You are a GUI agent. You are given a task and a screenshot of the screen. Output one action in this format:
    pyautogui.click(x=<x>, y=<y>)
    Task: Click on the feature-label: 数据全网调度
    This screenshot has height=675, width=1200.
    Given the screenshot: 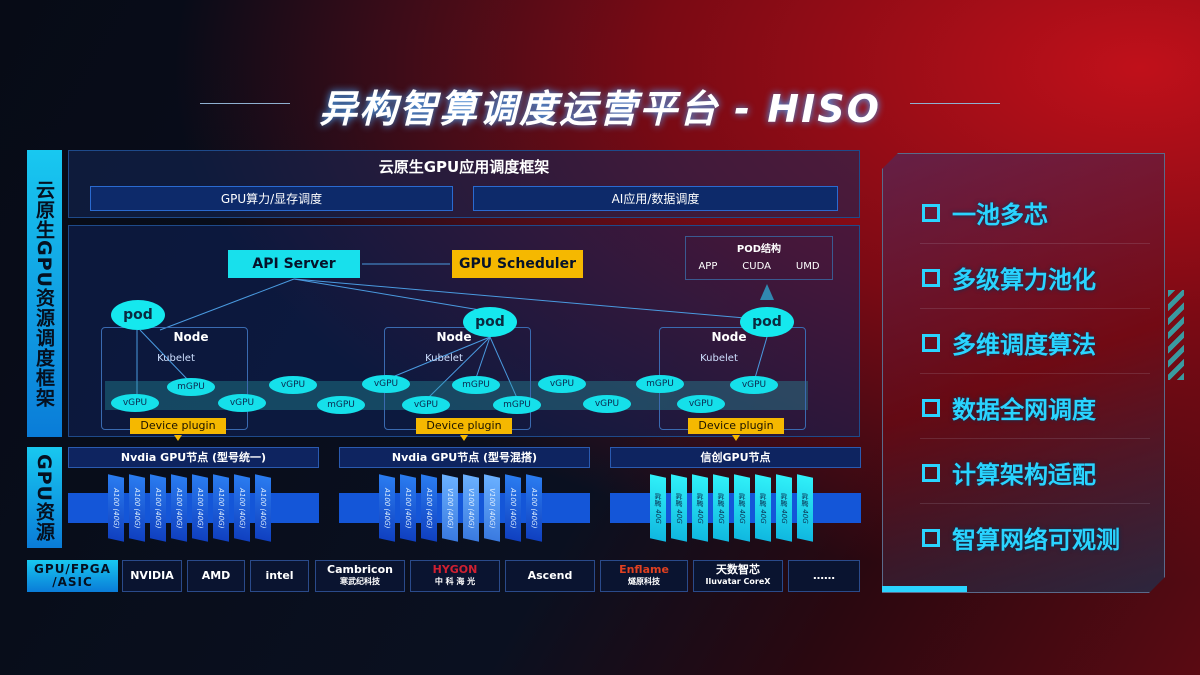 What is the action you would take?
    pyautogui.click(x=1024, y=410)
    